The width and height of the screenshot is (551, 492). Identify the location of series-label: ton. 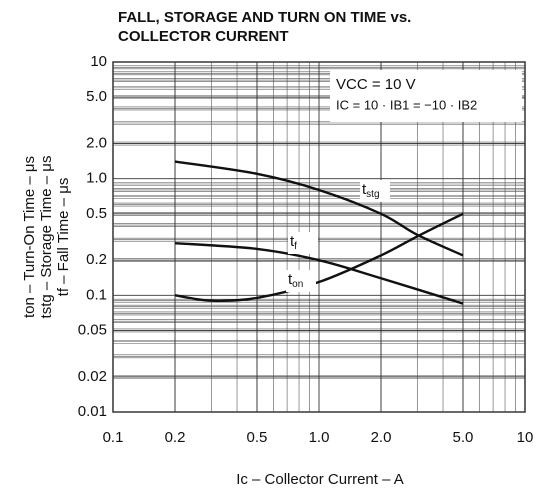
(295, 280).